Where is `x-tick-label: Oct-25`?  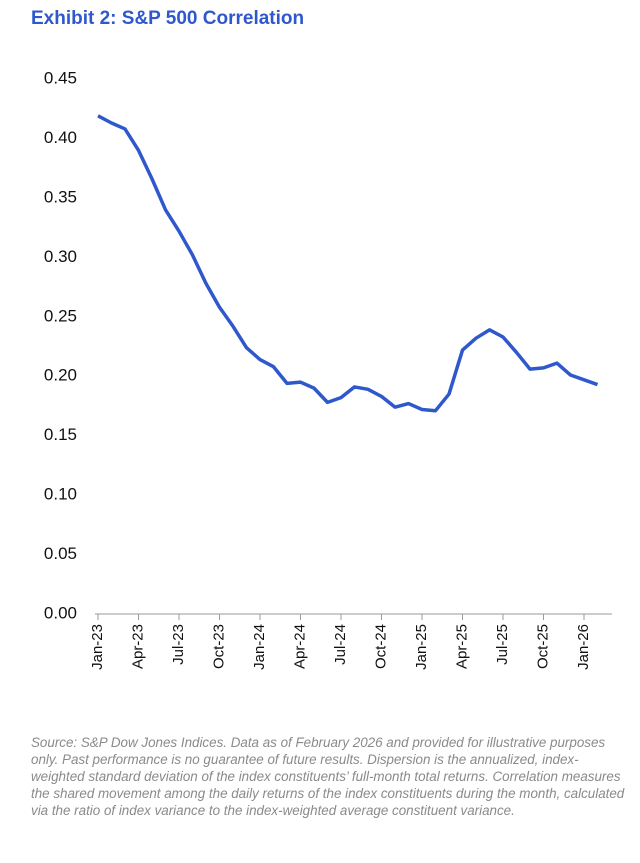
x-tick-label: Oct-25 is located at coordinates (542, 646).